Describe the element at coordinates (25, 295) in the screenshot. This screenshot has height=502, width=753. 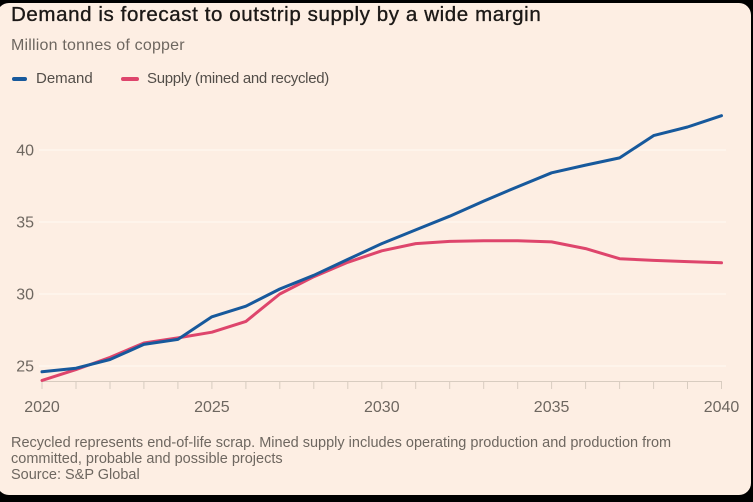
I see `svg-text: 30` at that location.